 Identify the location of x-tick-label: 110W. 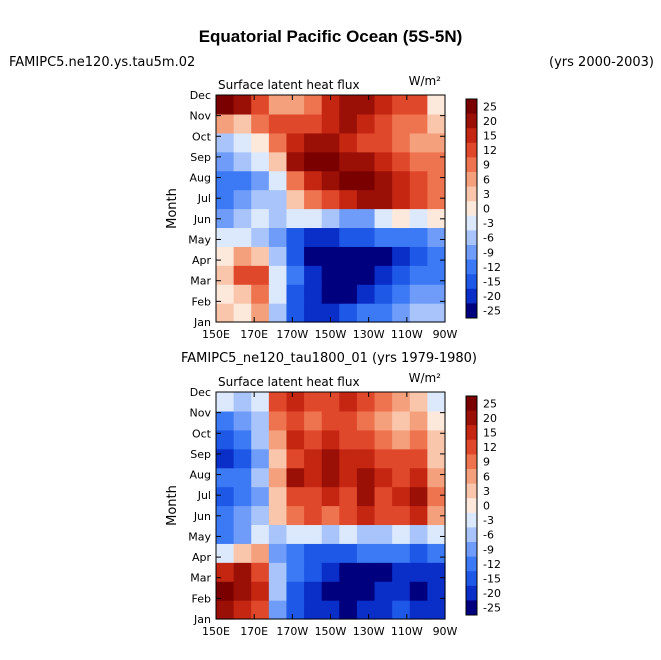
(407, 631).